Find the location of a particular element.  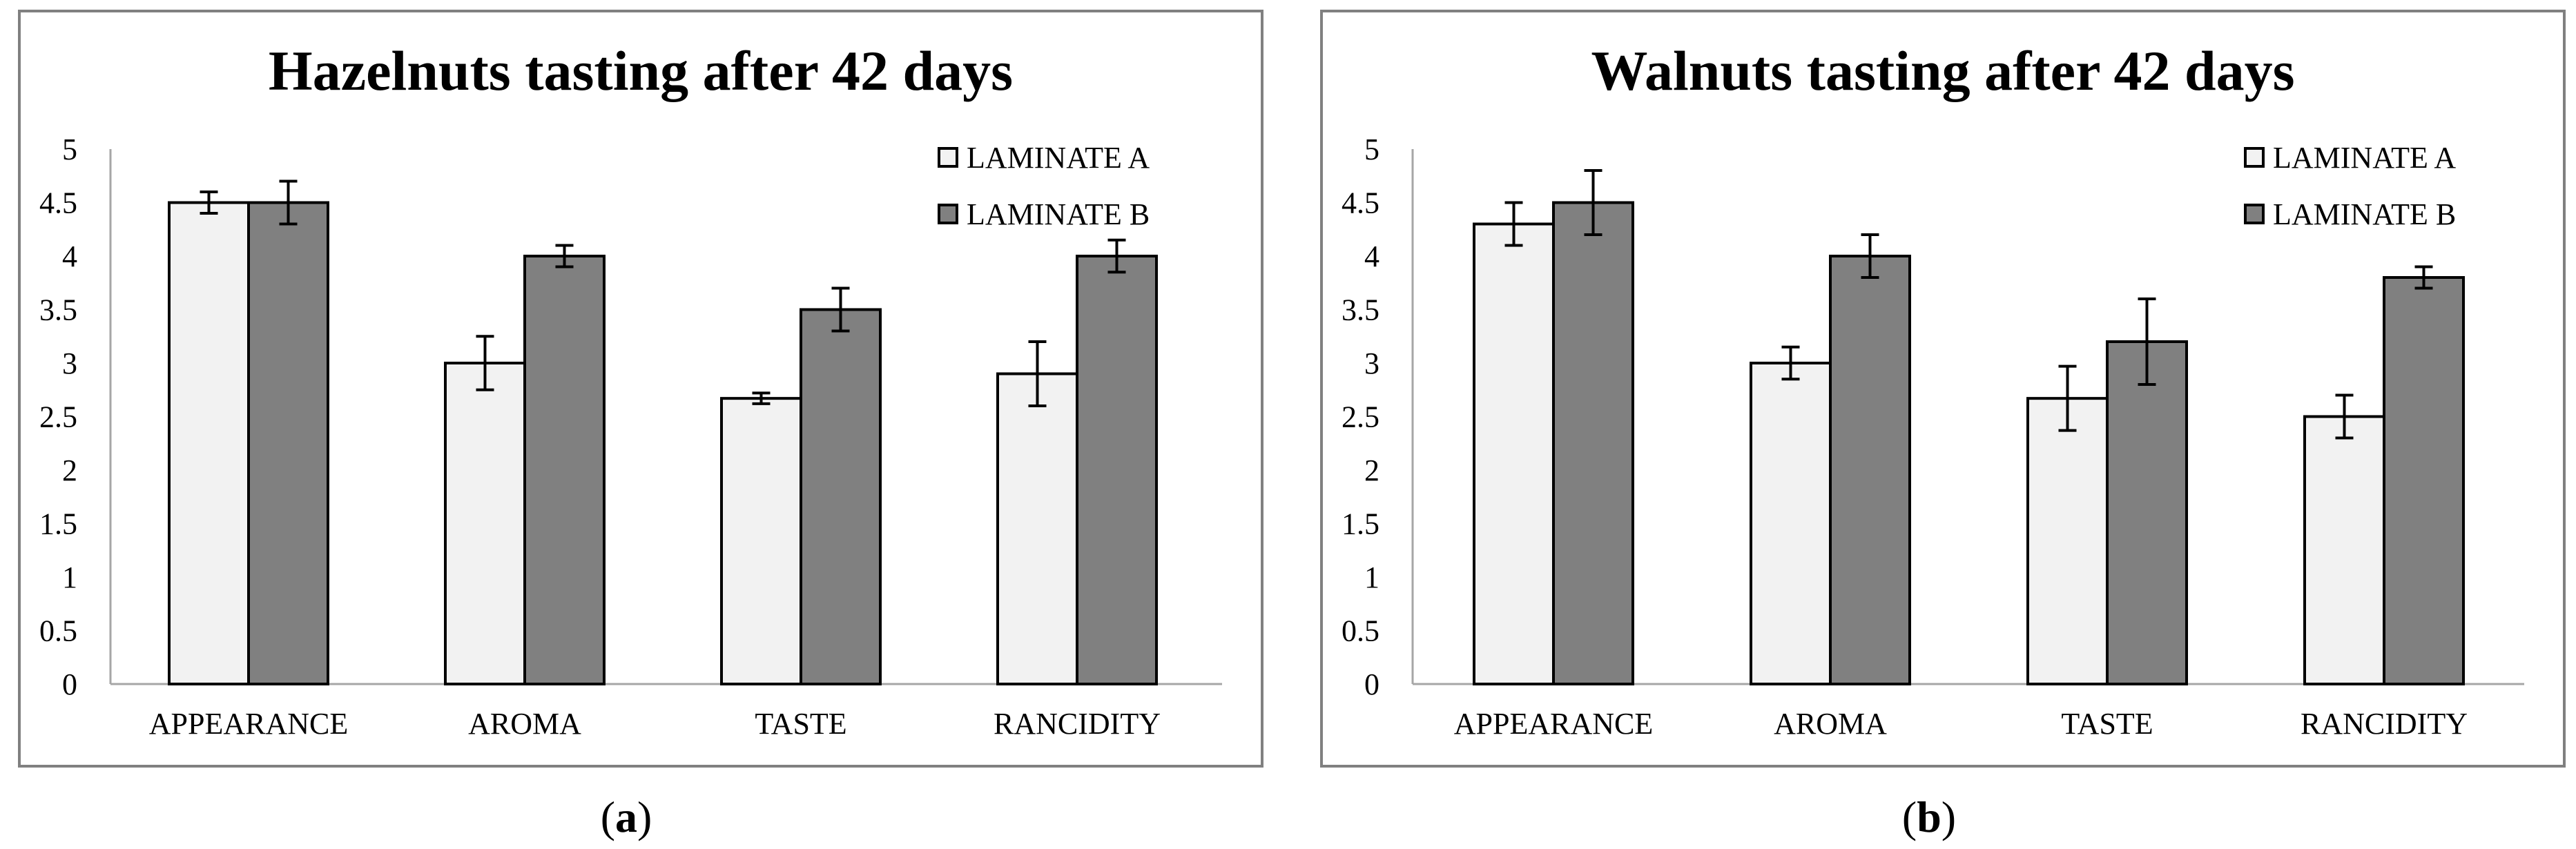

panel-caption: (b) is located at coordinates (1929, 816).